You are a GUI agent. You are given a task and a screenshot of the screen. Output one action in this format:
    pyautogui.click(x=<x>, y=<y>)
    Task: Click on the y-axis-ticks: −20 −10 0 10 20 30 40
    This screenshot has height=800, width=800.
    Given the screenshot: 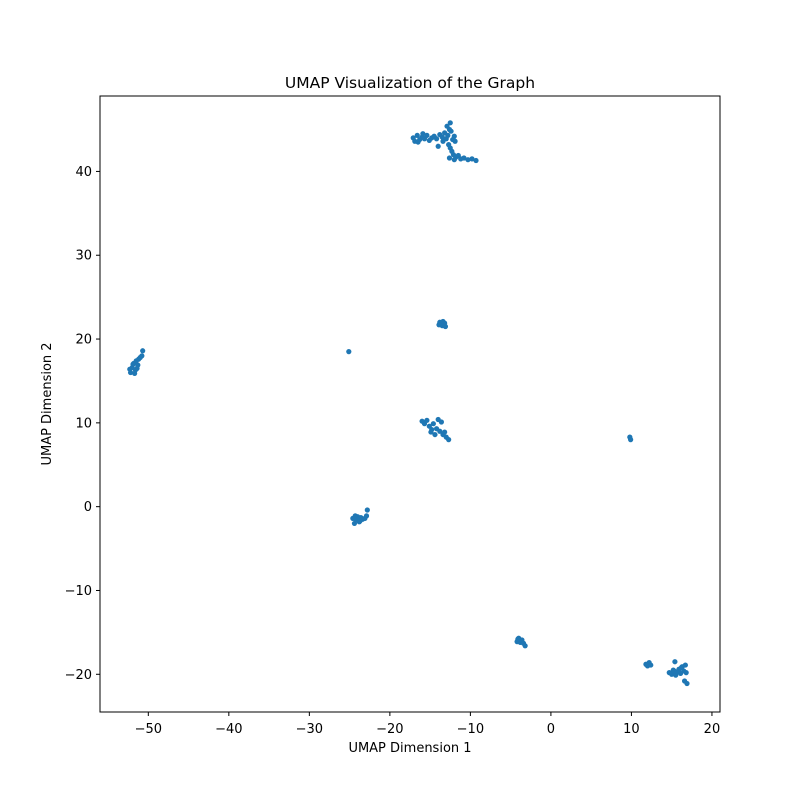 What is the action you would take?
    pyautogui.click(x=82, y=424)
    